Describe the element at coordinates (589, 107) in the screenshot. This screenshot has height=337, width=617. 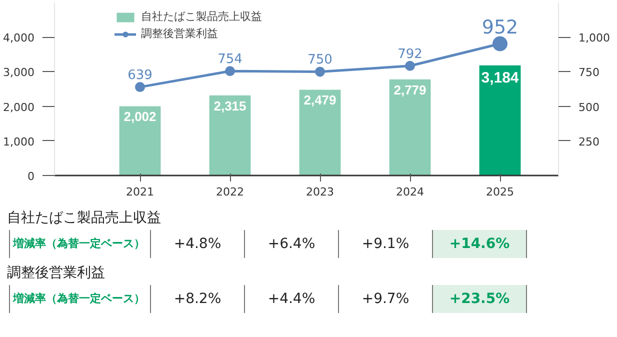
I see `y2-tick-label: 500` at that location.